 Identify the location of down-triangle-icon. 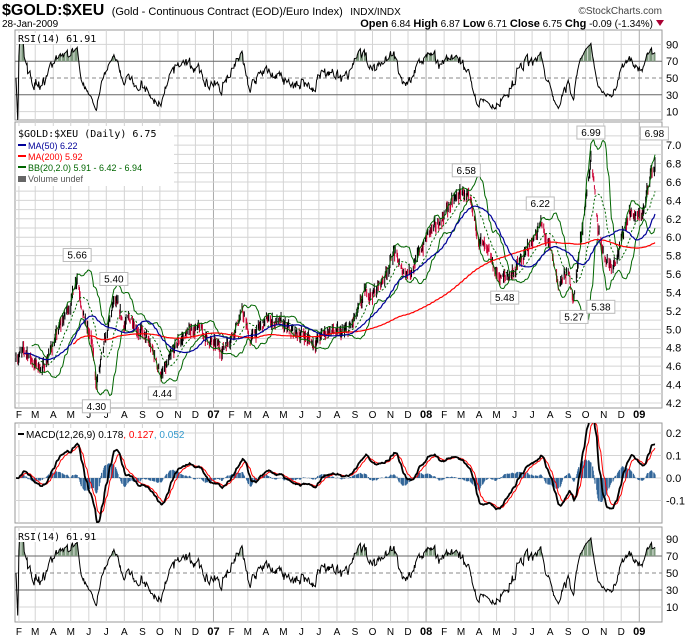
(660, 23).